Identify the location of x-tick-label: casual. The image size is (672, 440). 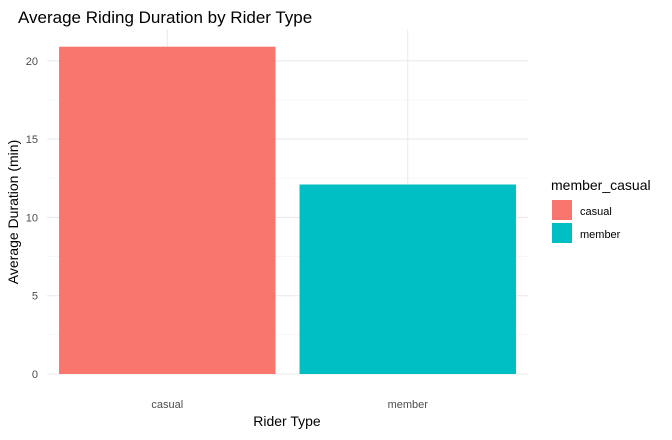
(167, 405).